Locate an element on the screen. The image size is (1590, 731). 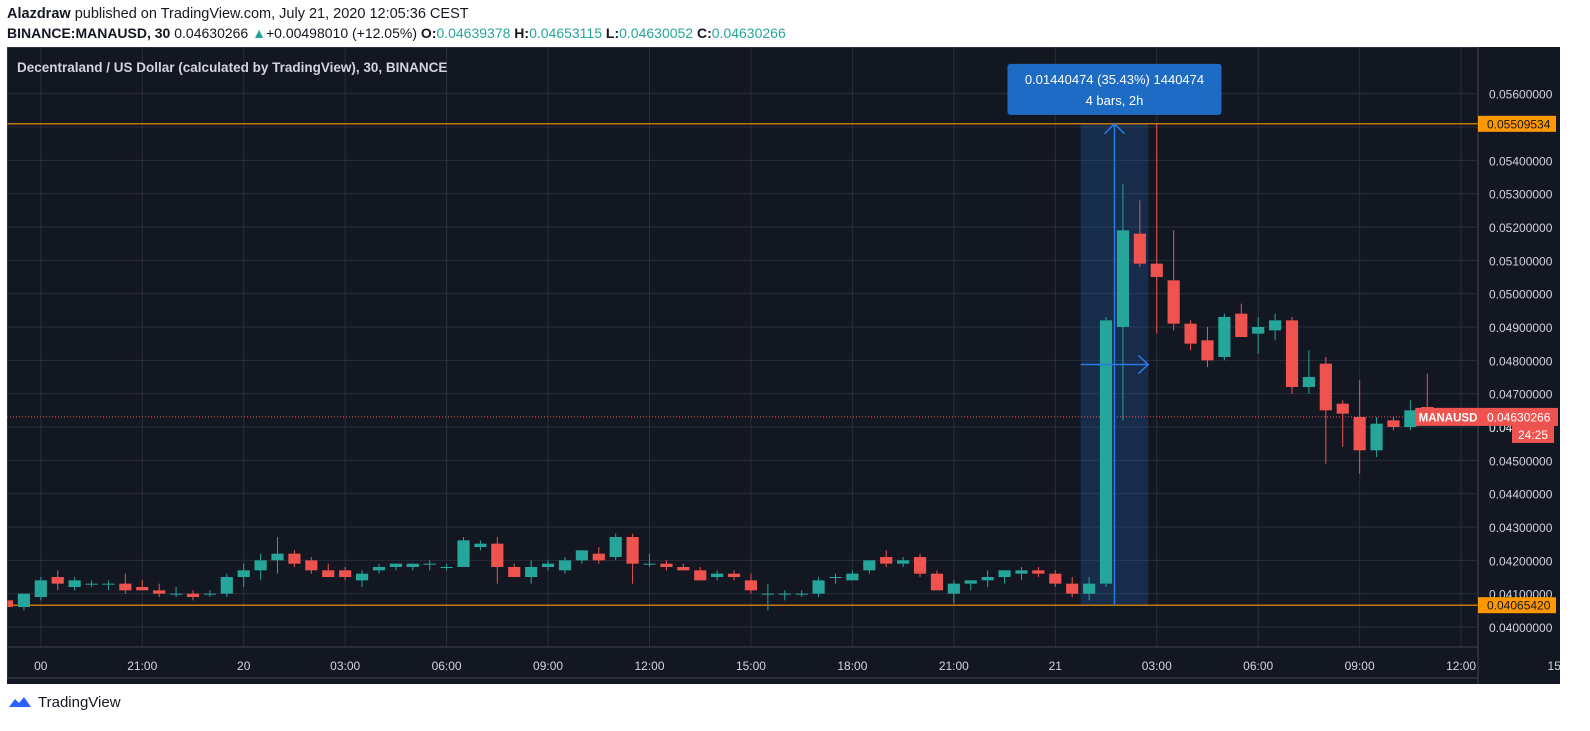
price-axis-tick-label: 0.04800000 is located at coordinates (1521, 361).